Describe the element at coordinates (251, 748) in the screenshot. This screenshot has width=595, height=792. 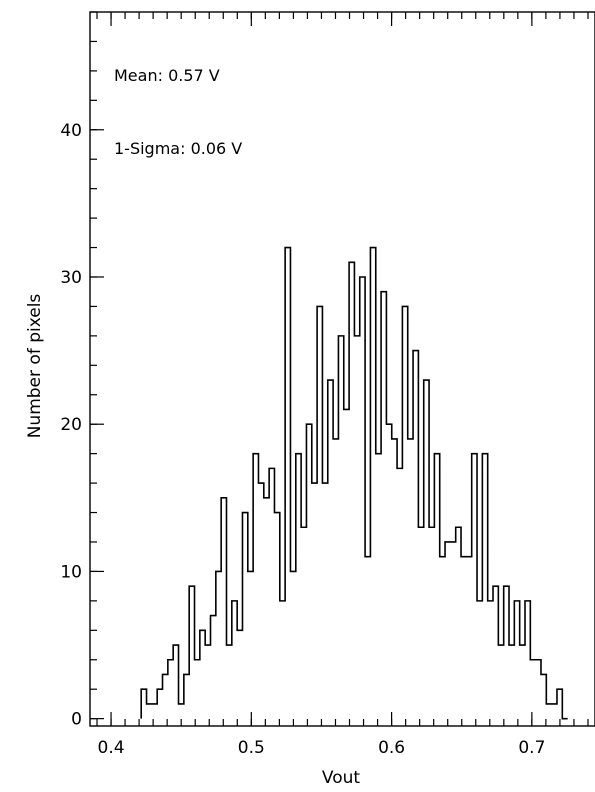
I see `x-tick-label: 0.5` at that location.